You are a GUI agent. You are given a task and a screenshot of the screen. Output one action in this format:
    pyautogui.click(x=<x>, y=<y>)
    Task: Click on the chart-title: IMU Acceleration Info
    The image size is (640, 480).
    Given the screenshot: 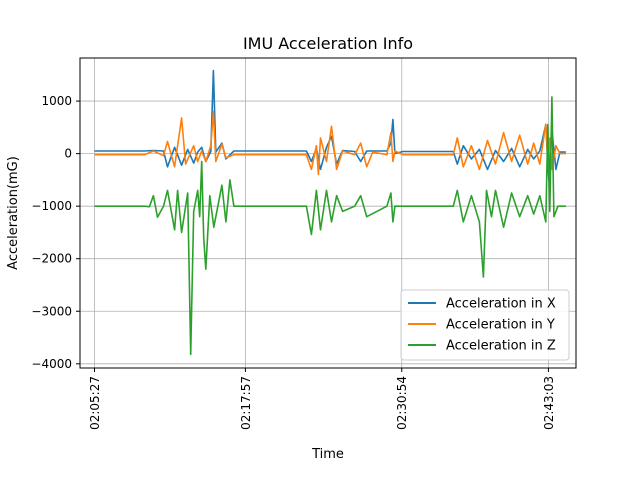 What is the action you would take?
    pyautogui.click(x=328, y=43)
    